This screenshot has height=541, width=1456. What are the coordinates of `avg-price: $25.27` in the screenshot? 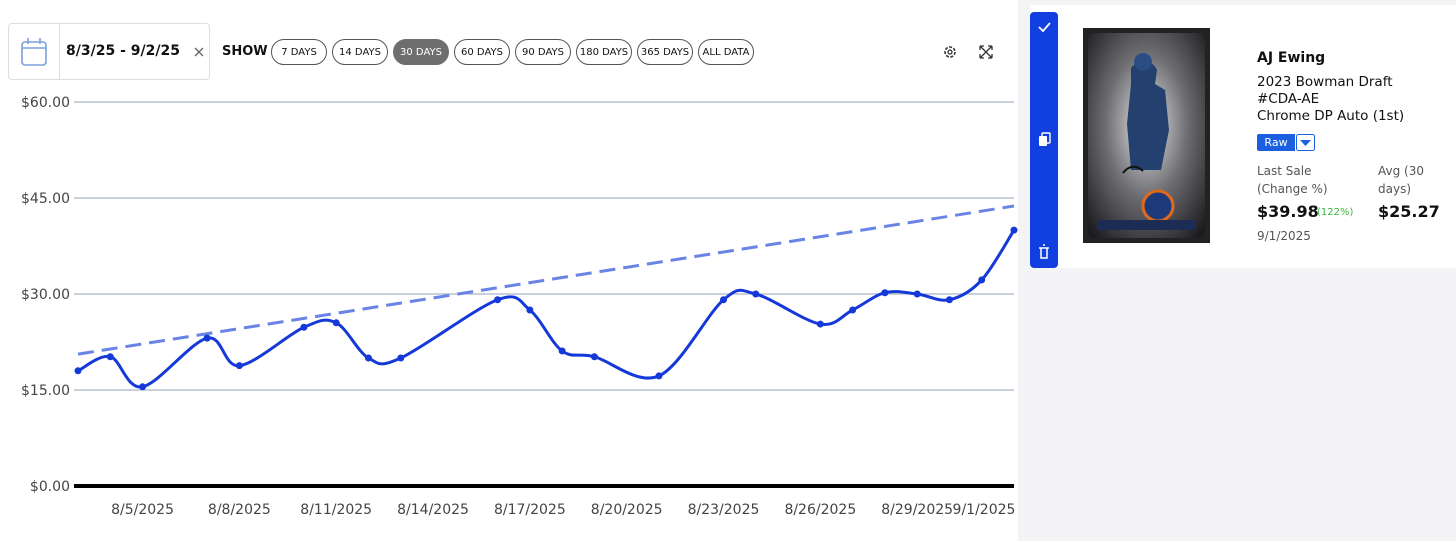 It's located at (1409, 211).